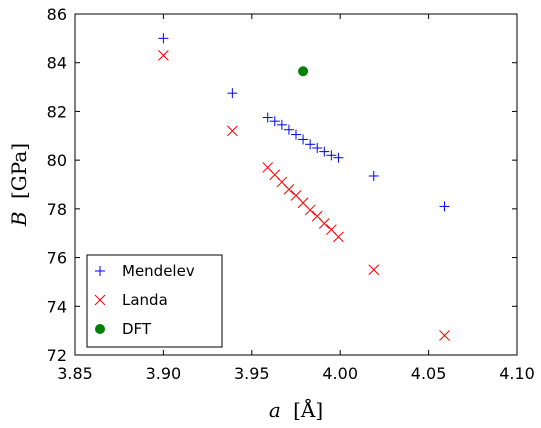 Image resolution: width=541 pixels, height=428 pixels. What do you see at coordinates (340, 373) in the screenshot?
I see `x-tick-label: 4.00` at bounding box center [340, 373].